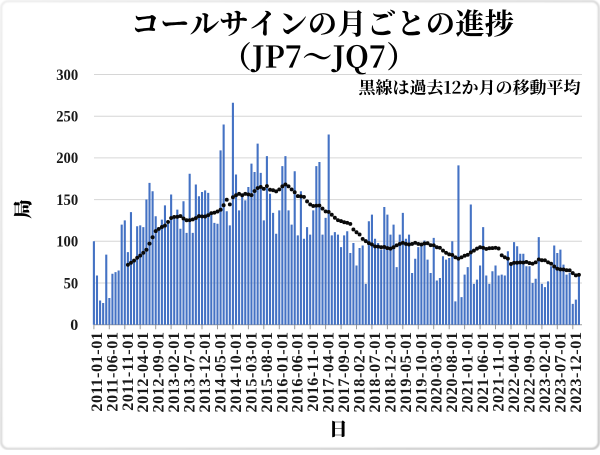 The width and height of the screenshot is (600, 455). What do you see at coordinates (67, 75) in the screenshot?
I see `svg-text: 300` at bounding box center [67, 75].